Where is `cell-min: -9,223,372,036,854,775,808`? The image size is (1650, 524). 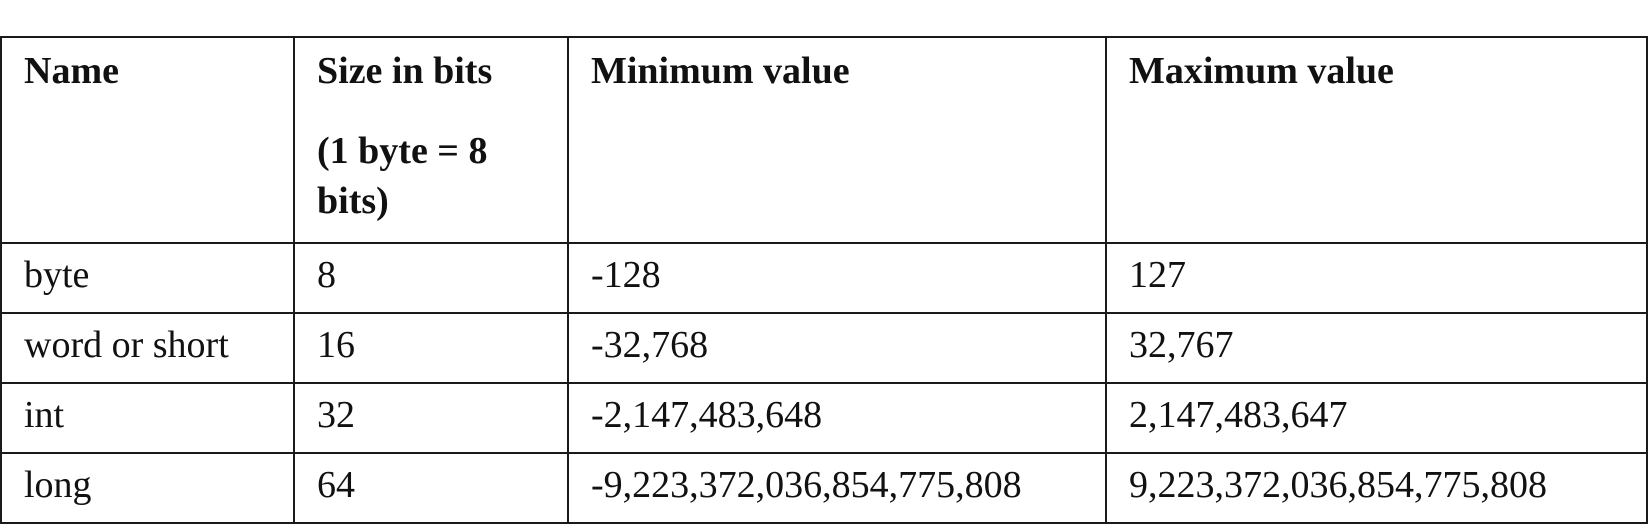 cell-min: -9,223,372,036,854,775,808 is located at coordinates (837, 488).